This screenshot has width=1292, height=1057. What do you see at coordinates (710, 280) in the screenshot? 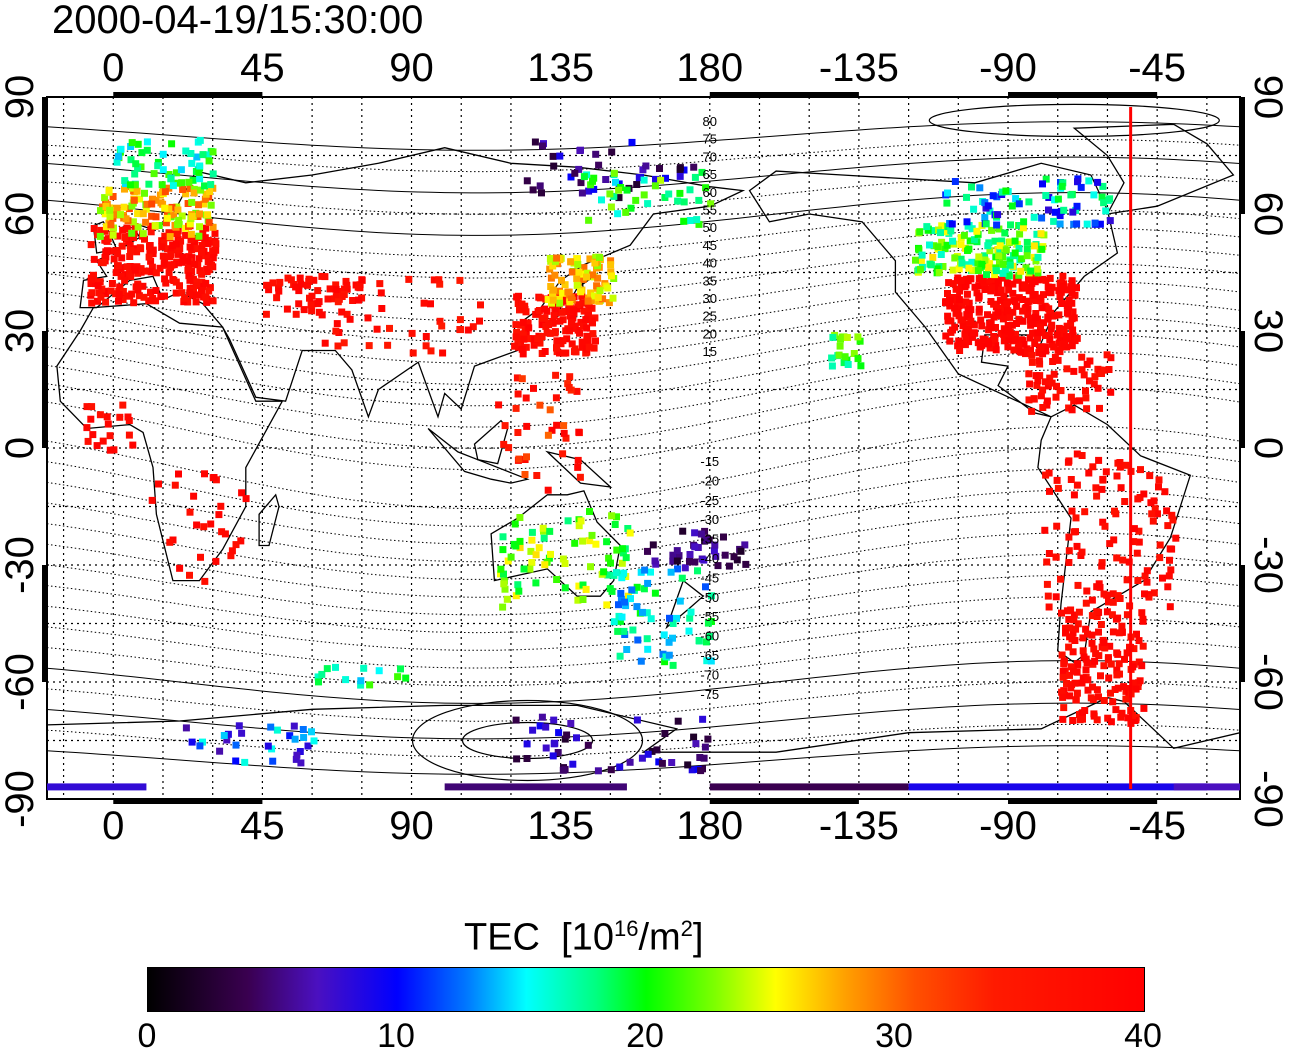
I see `contour-label: 35` at bounding box center [710, 280].